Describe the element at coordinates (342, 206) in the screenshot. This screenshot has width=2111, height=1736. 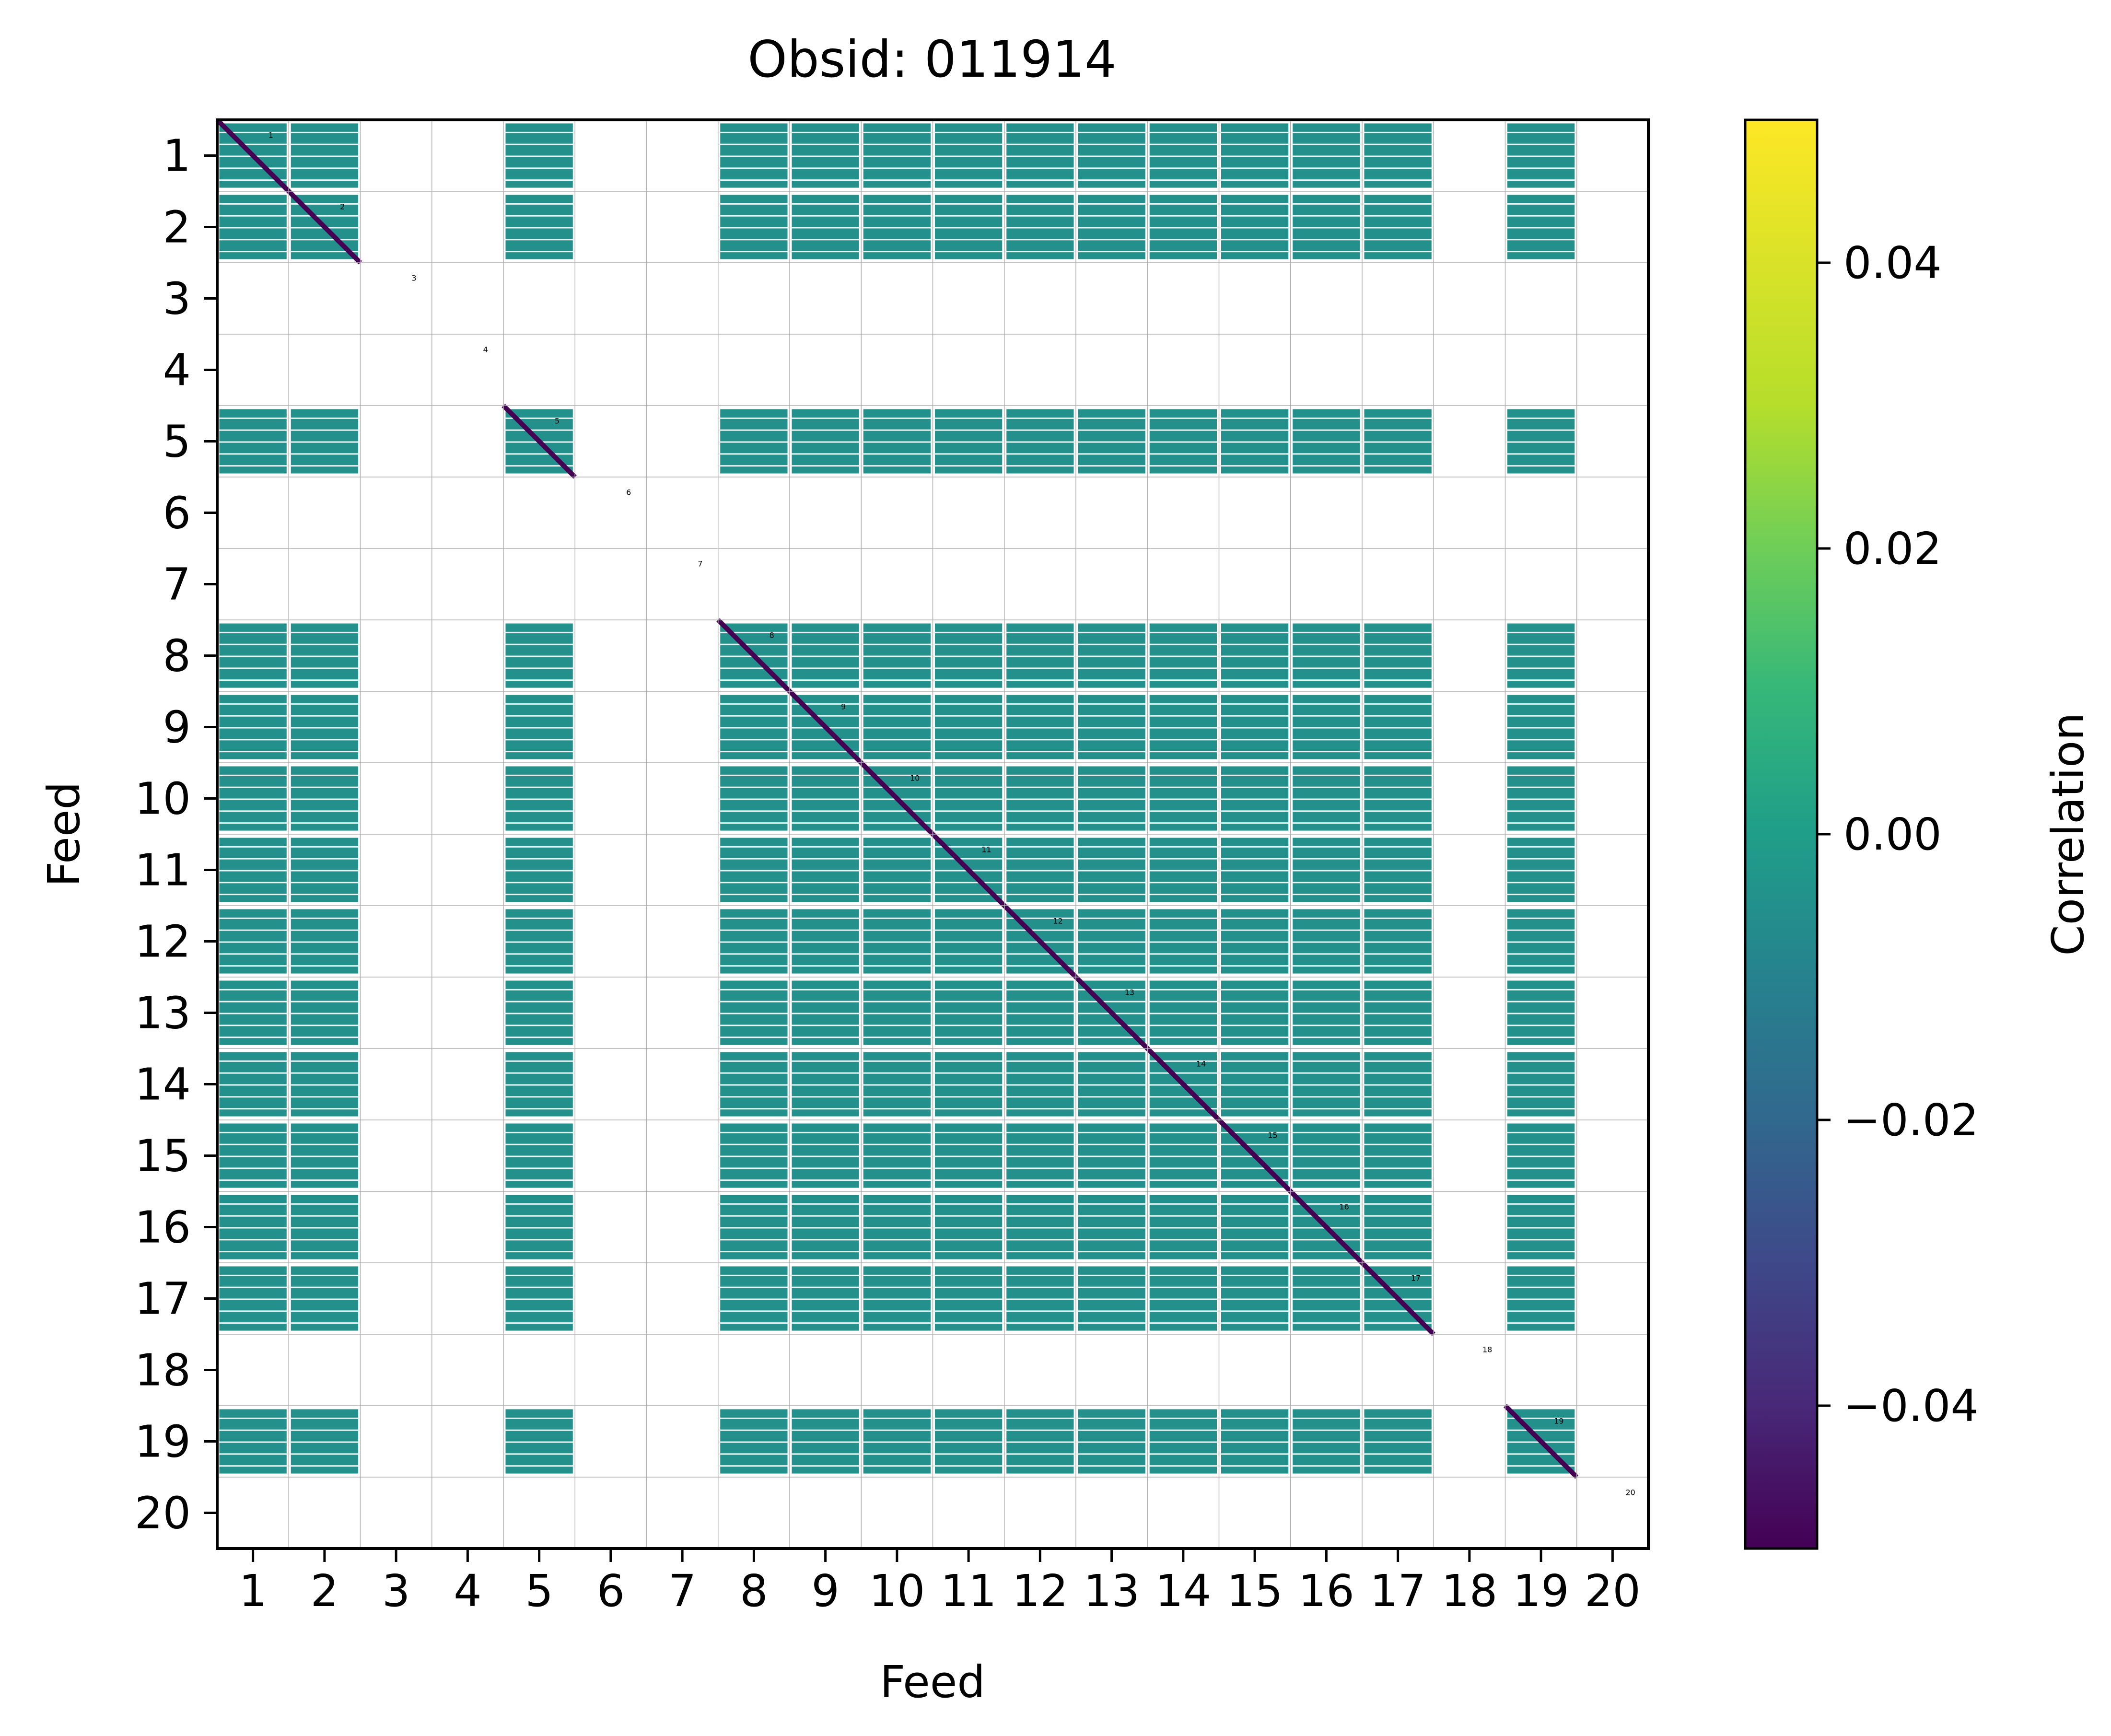
I see `diagonal-label: 2` at that location.